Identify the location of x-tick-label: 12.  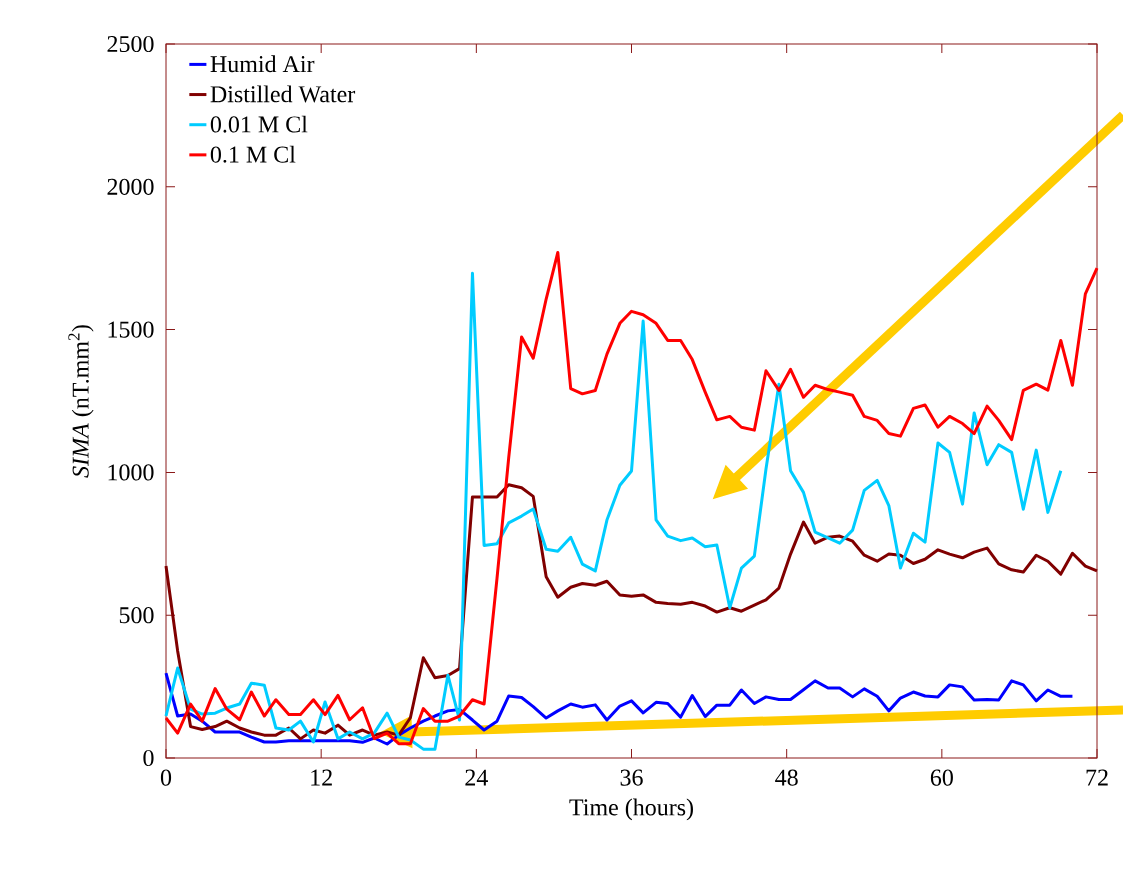
(321, 777).